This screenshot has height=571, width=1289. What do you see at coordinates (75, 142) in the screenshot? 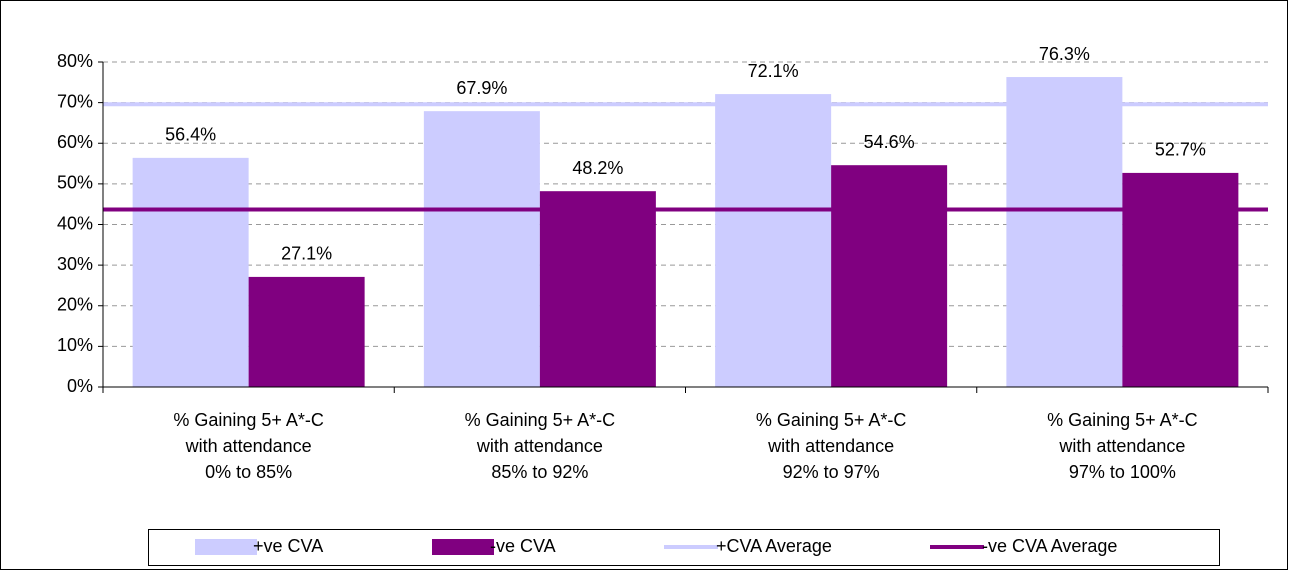
I see `y-tick-label: 60%` at bounding box center [75, 142].